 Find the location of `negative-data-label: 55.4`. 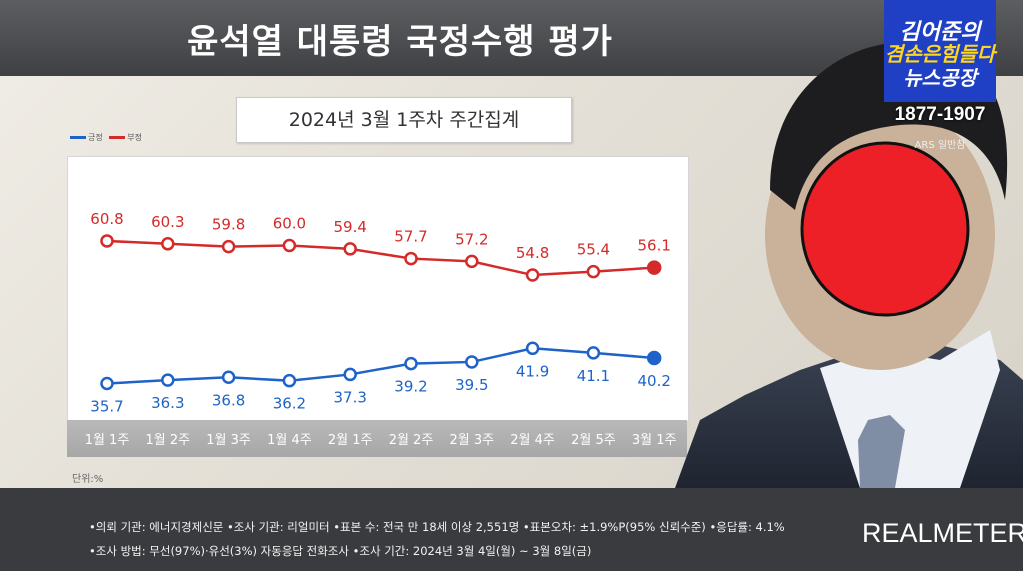

negative-data-label: 55.4 is located at coordinates (593, 250).